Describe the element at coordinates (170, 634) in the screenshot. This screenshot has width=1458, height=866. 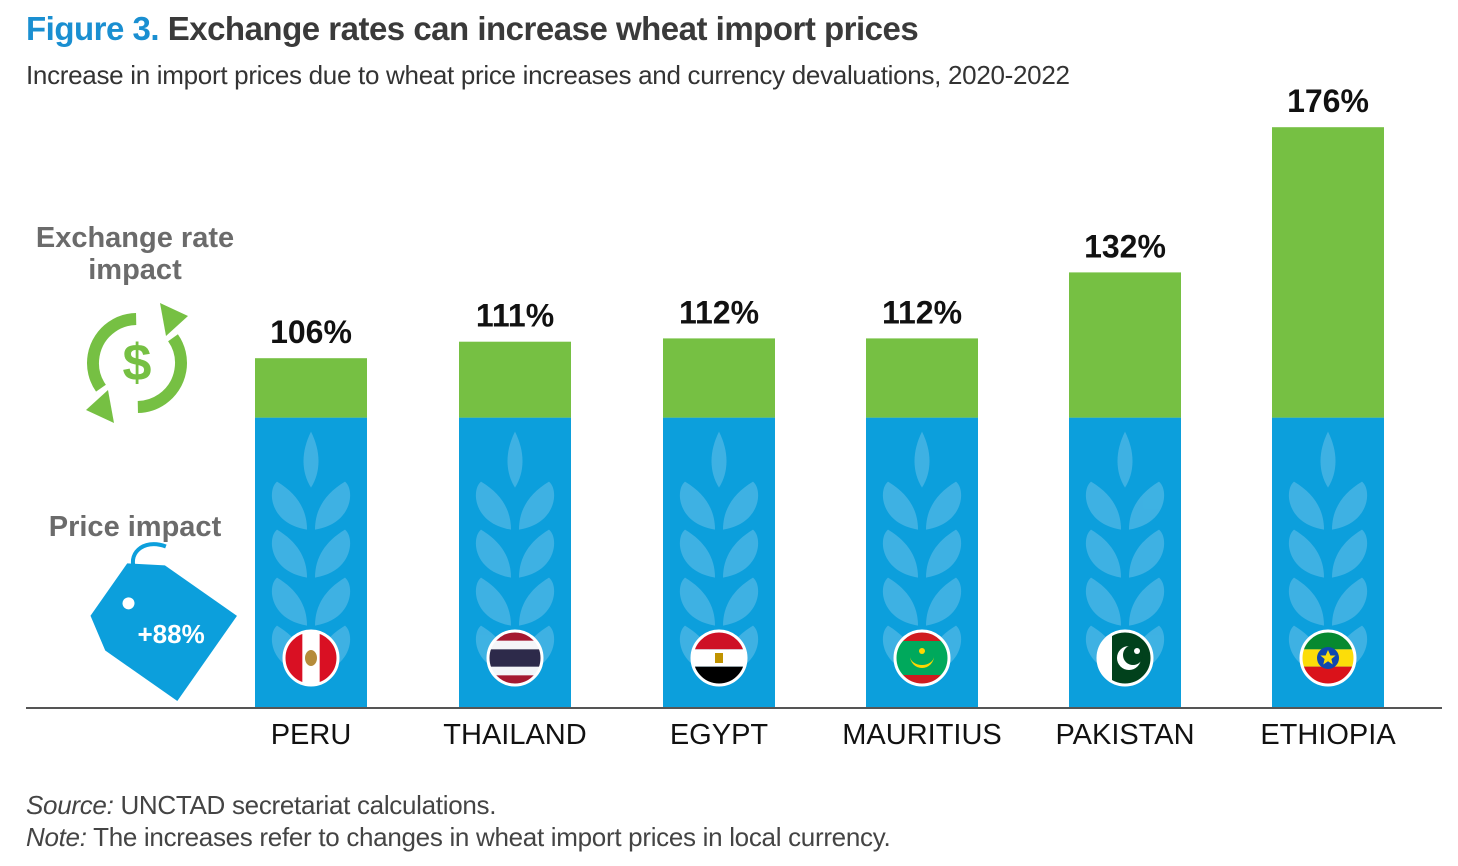
I see `price-tag-label: +88%` at that location.